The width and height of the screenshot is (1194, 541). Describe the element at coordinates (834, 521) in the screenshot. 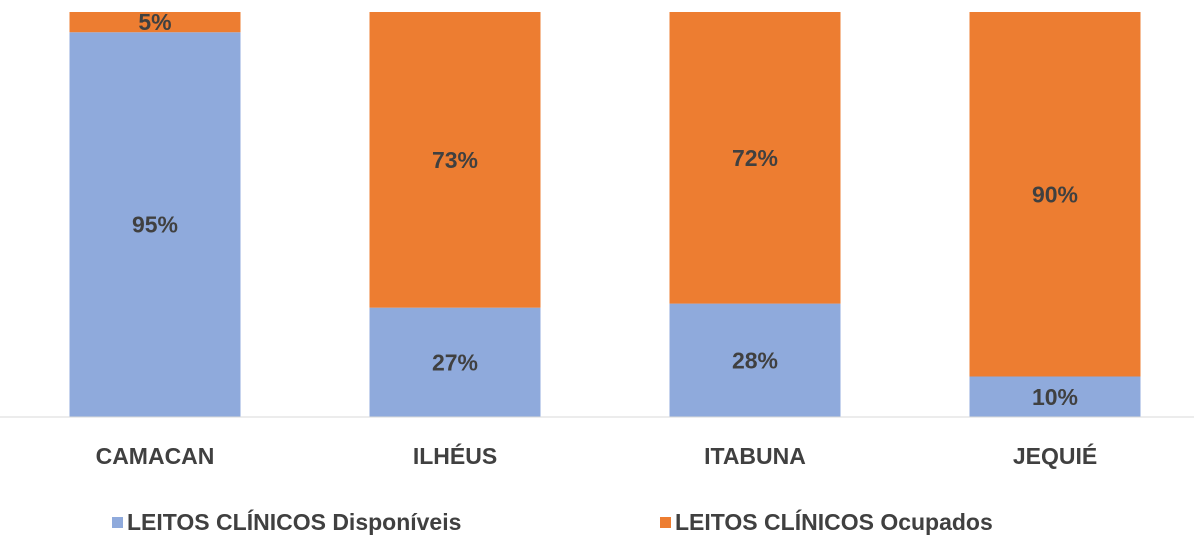

I see `legend-label: LEITOS CLÍNICOS Ocupados` at that location.